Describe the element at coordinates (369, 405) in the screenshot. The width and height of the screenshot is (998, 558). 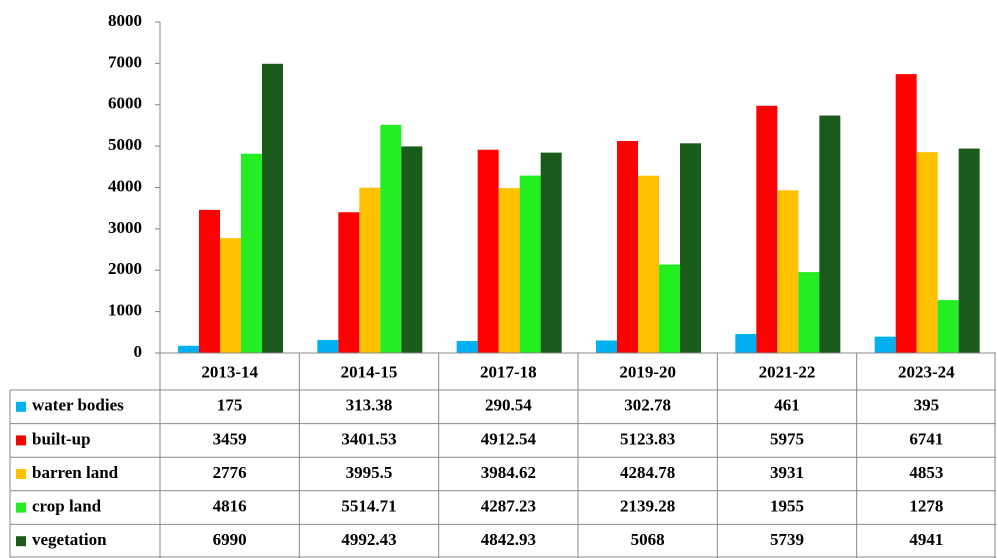
I see `table-value: 313.38` at that location.